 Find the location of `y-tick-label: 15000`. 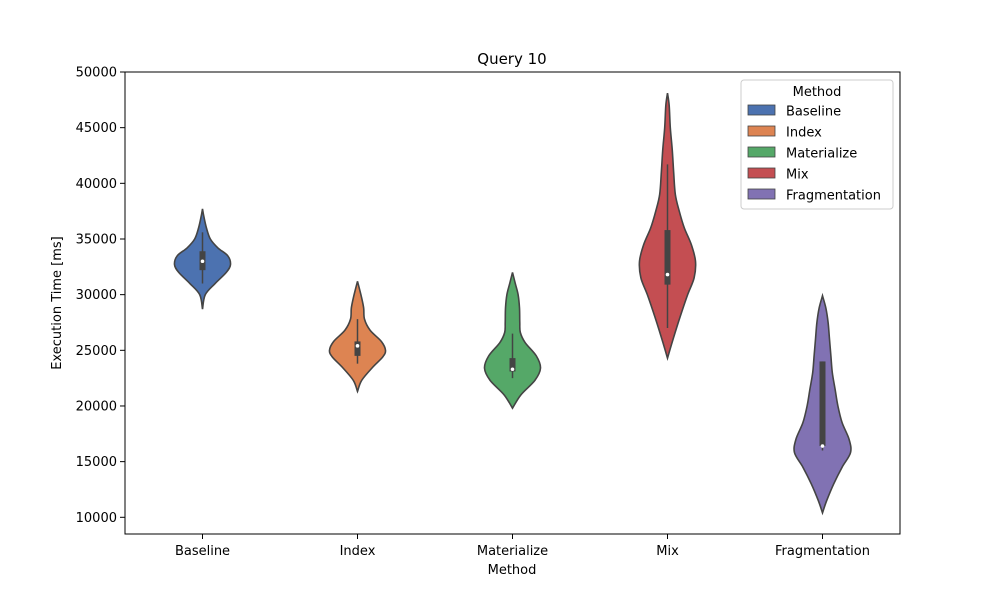

y-tick-label: 15000 is located at coordinates (96, 462).